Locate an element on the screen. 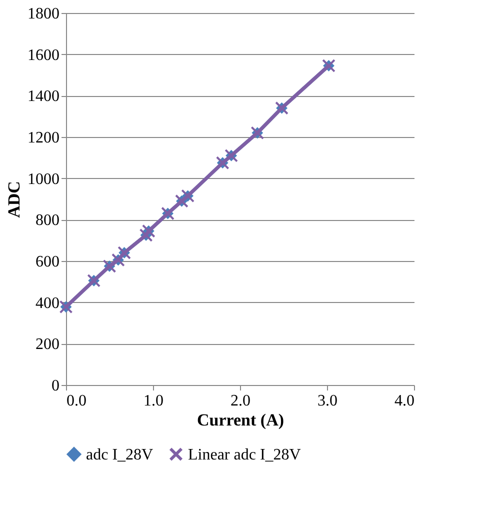 This screenshot has width=503, height=519. y-axis-title: ADC is located at coordinates (14, 199).